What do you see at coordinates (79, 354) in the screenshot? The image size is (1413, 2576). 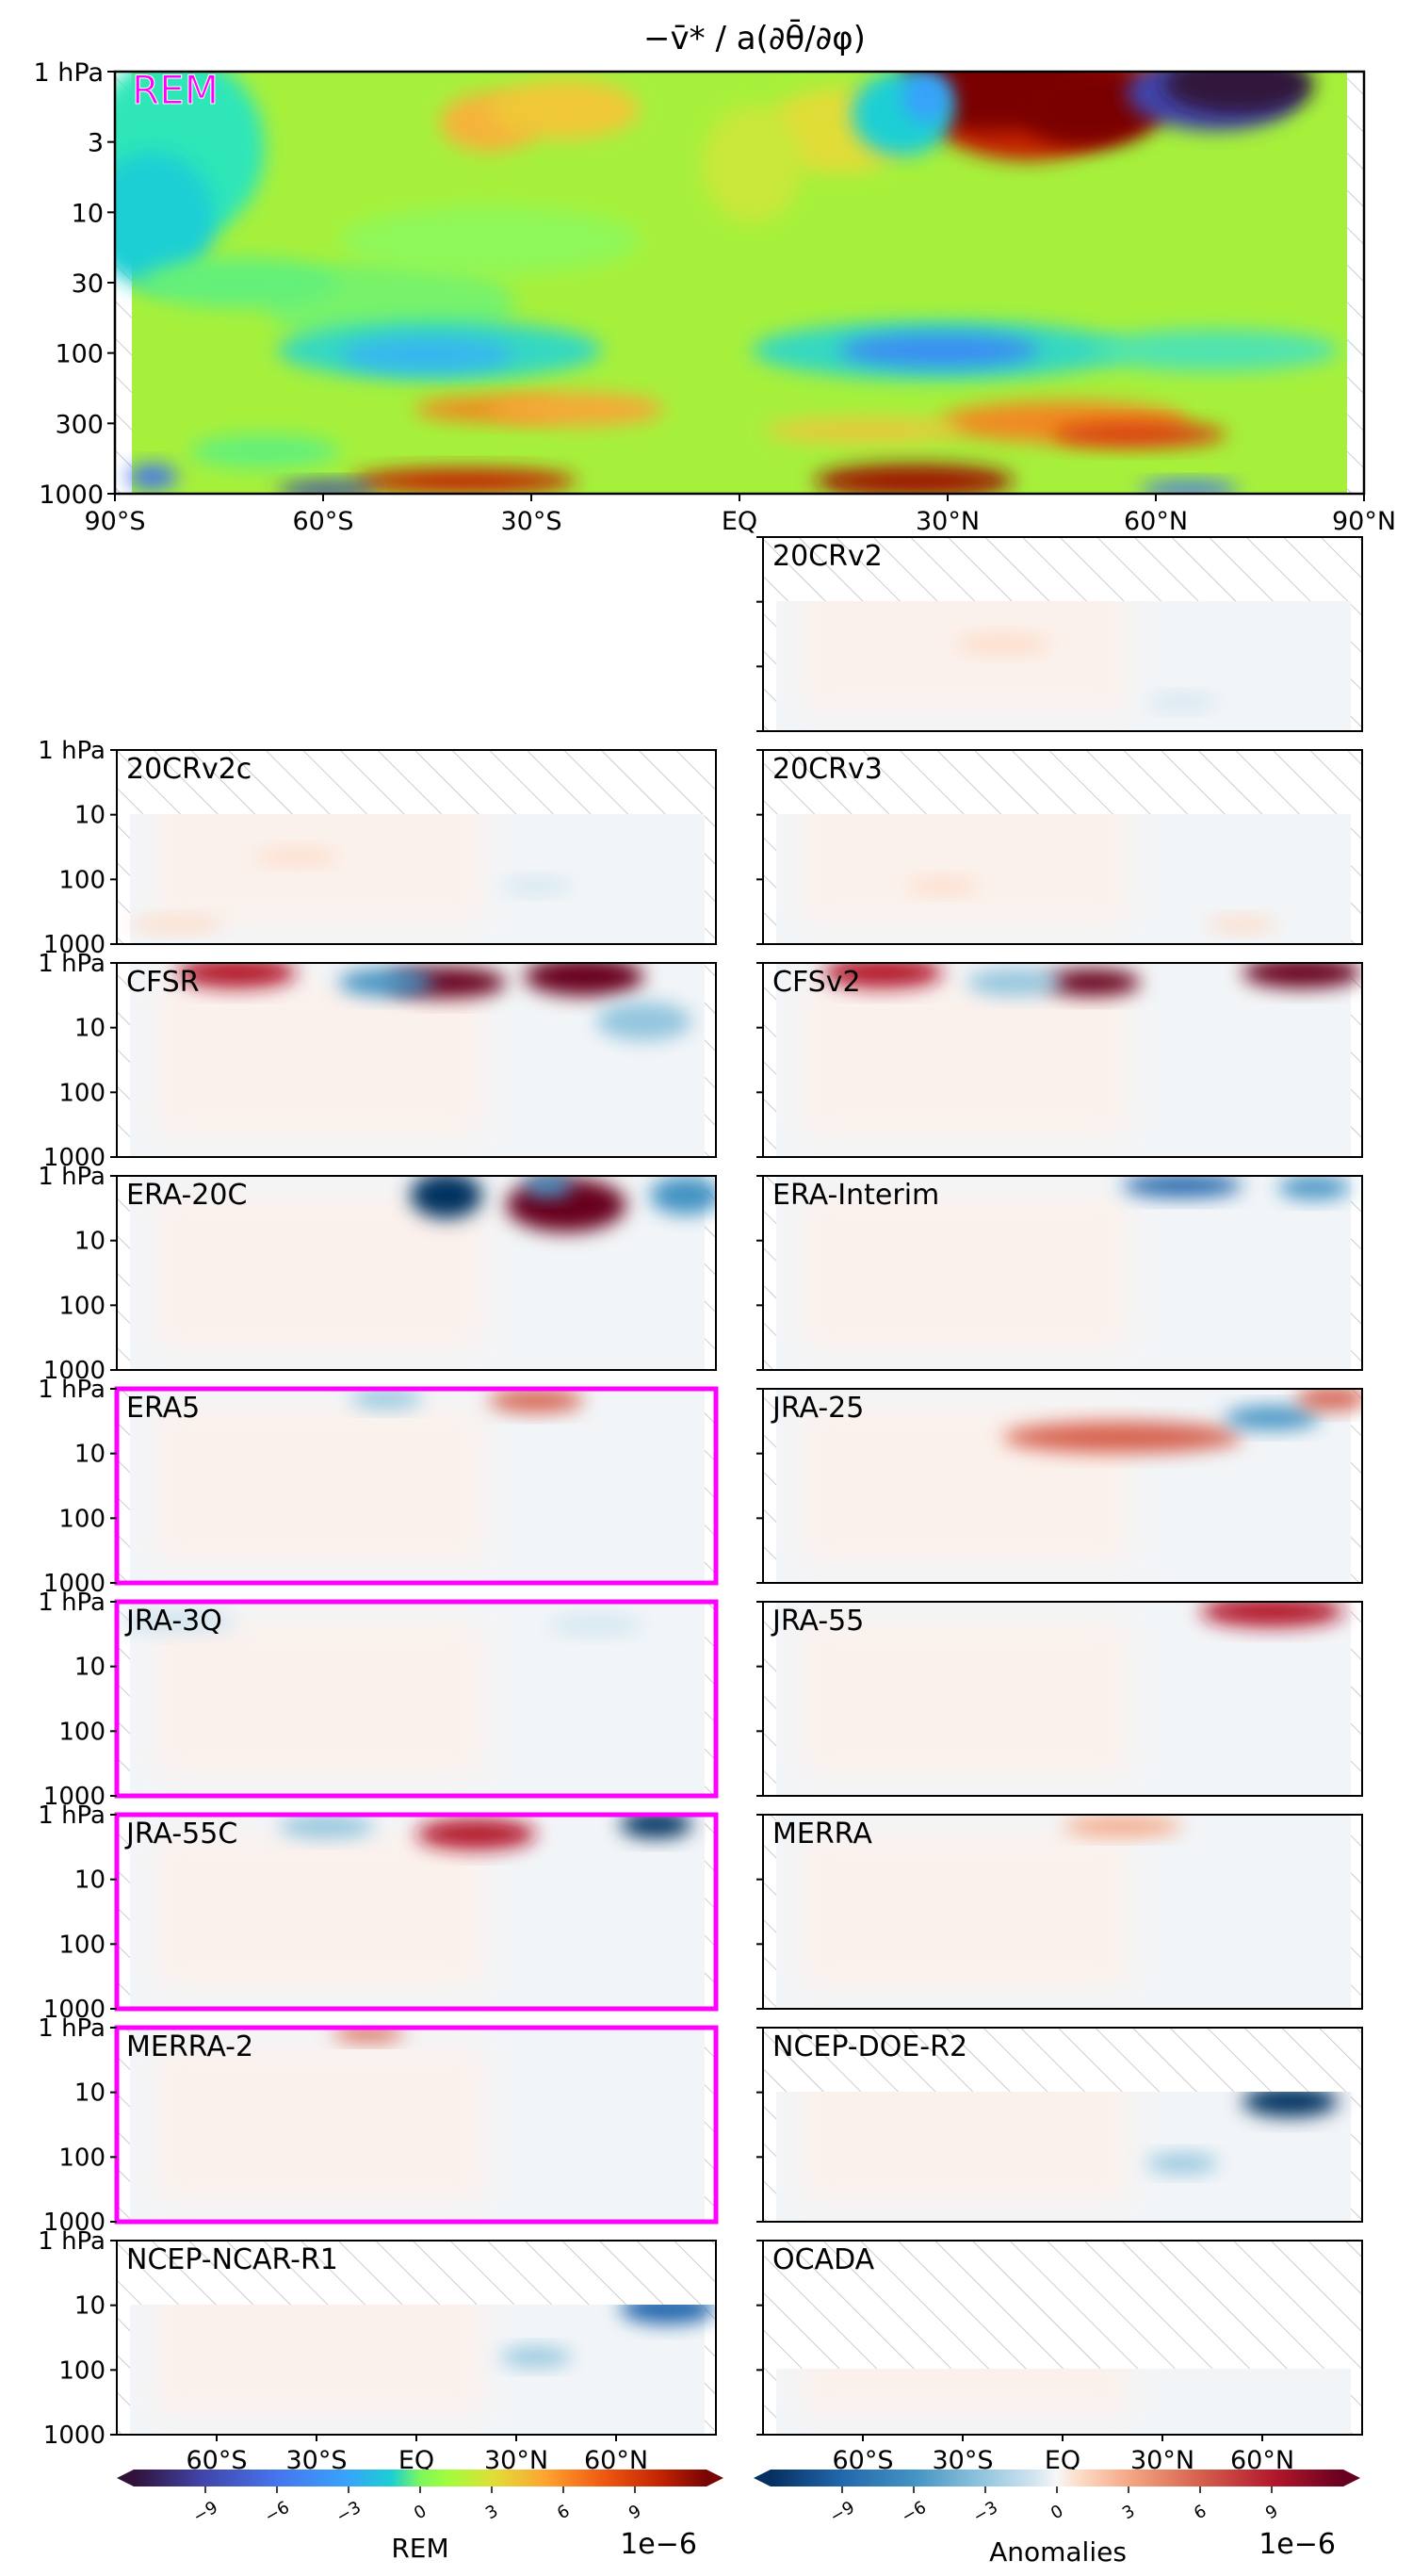 I see `main-y-tick-label: 100` at bounding box center [79, 354].